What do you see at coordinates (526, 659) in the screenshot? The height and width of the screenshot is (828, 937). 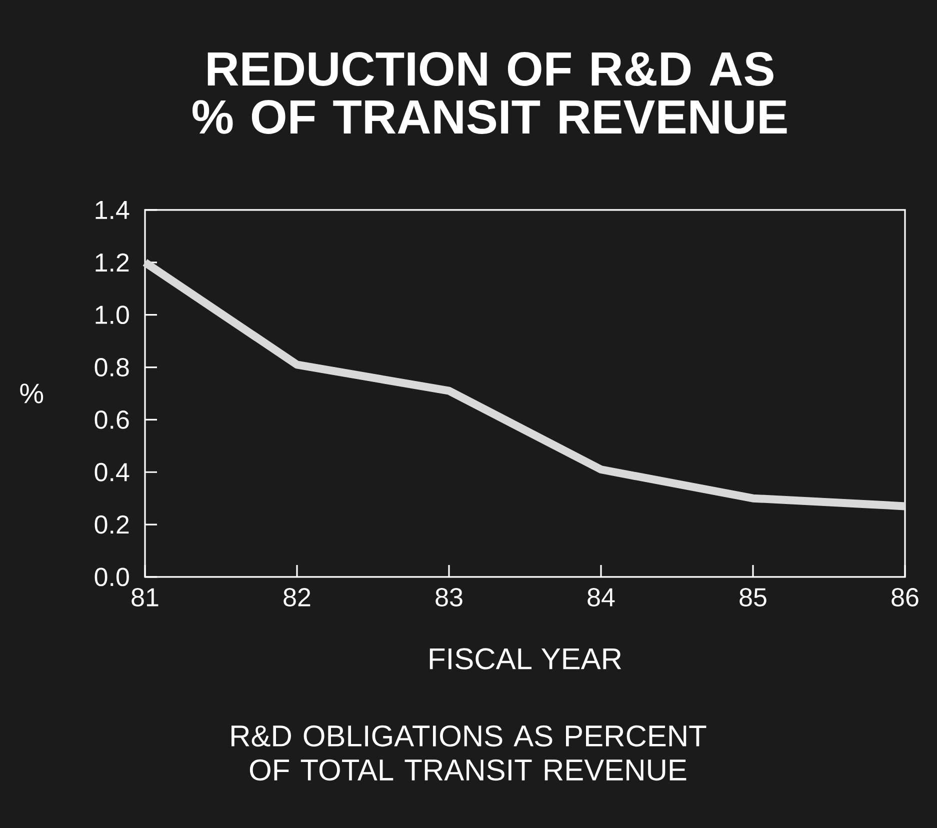 I see `x-axis-title: FISCAL YEAR` at bounding box center [526, 659].